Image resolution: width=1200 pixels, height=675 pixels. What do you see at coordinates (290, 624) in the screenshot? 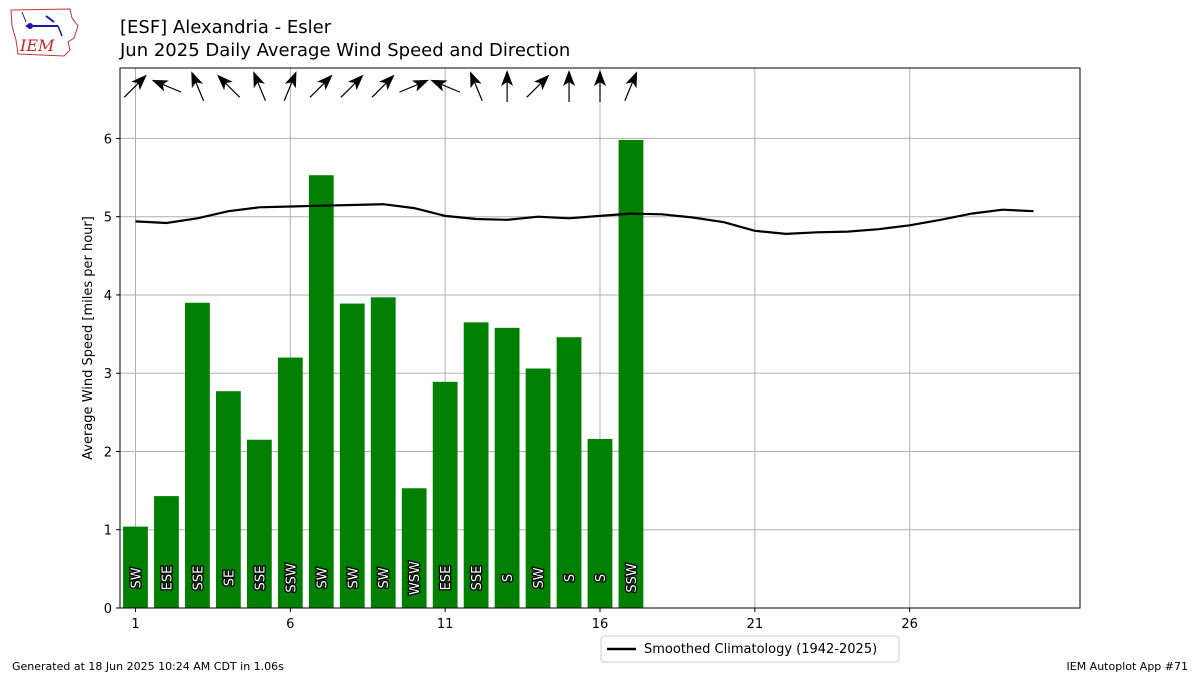
I see `x-tick-label: 6` at bounding box center [290, 624].